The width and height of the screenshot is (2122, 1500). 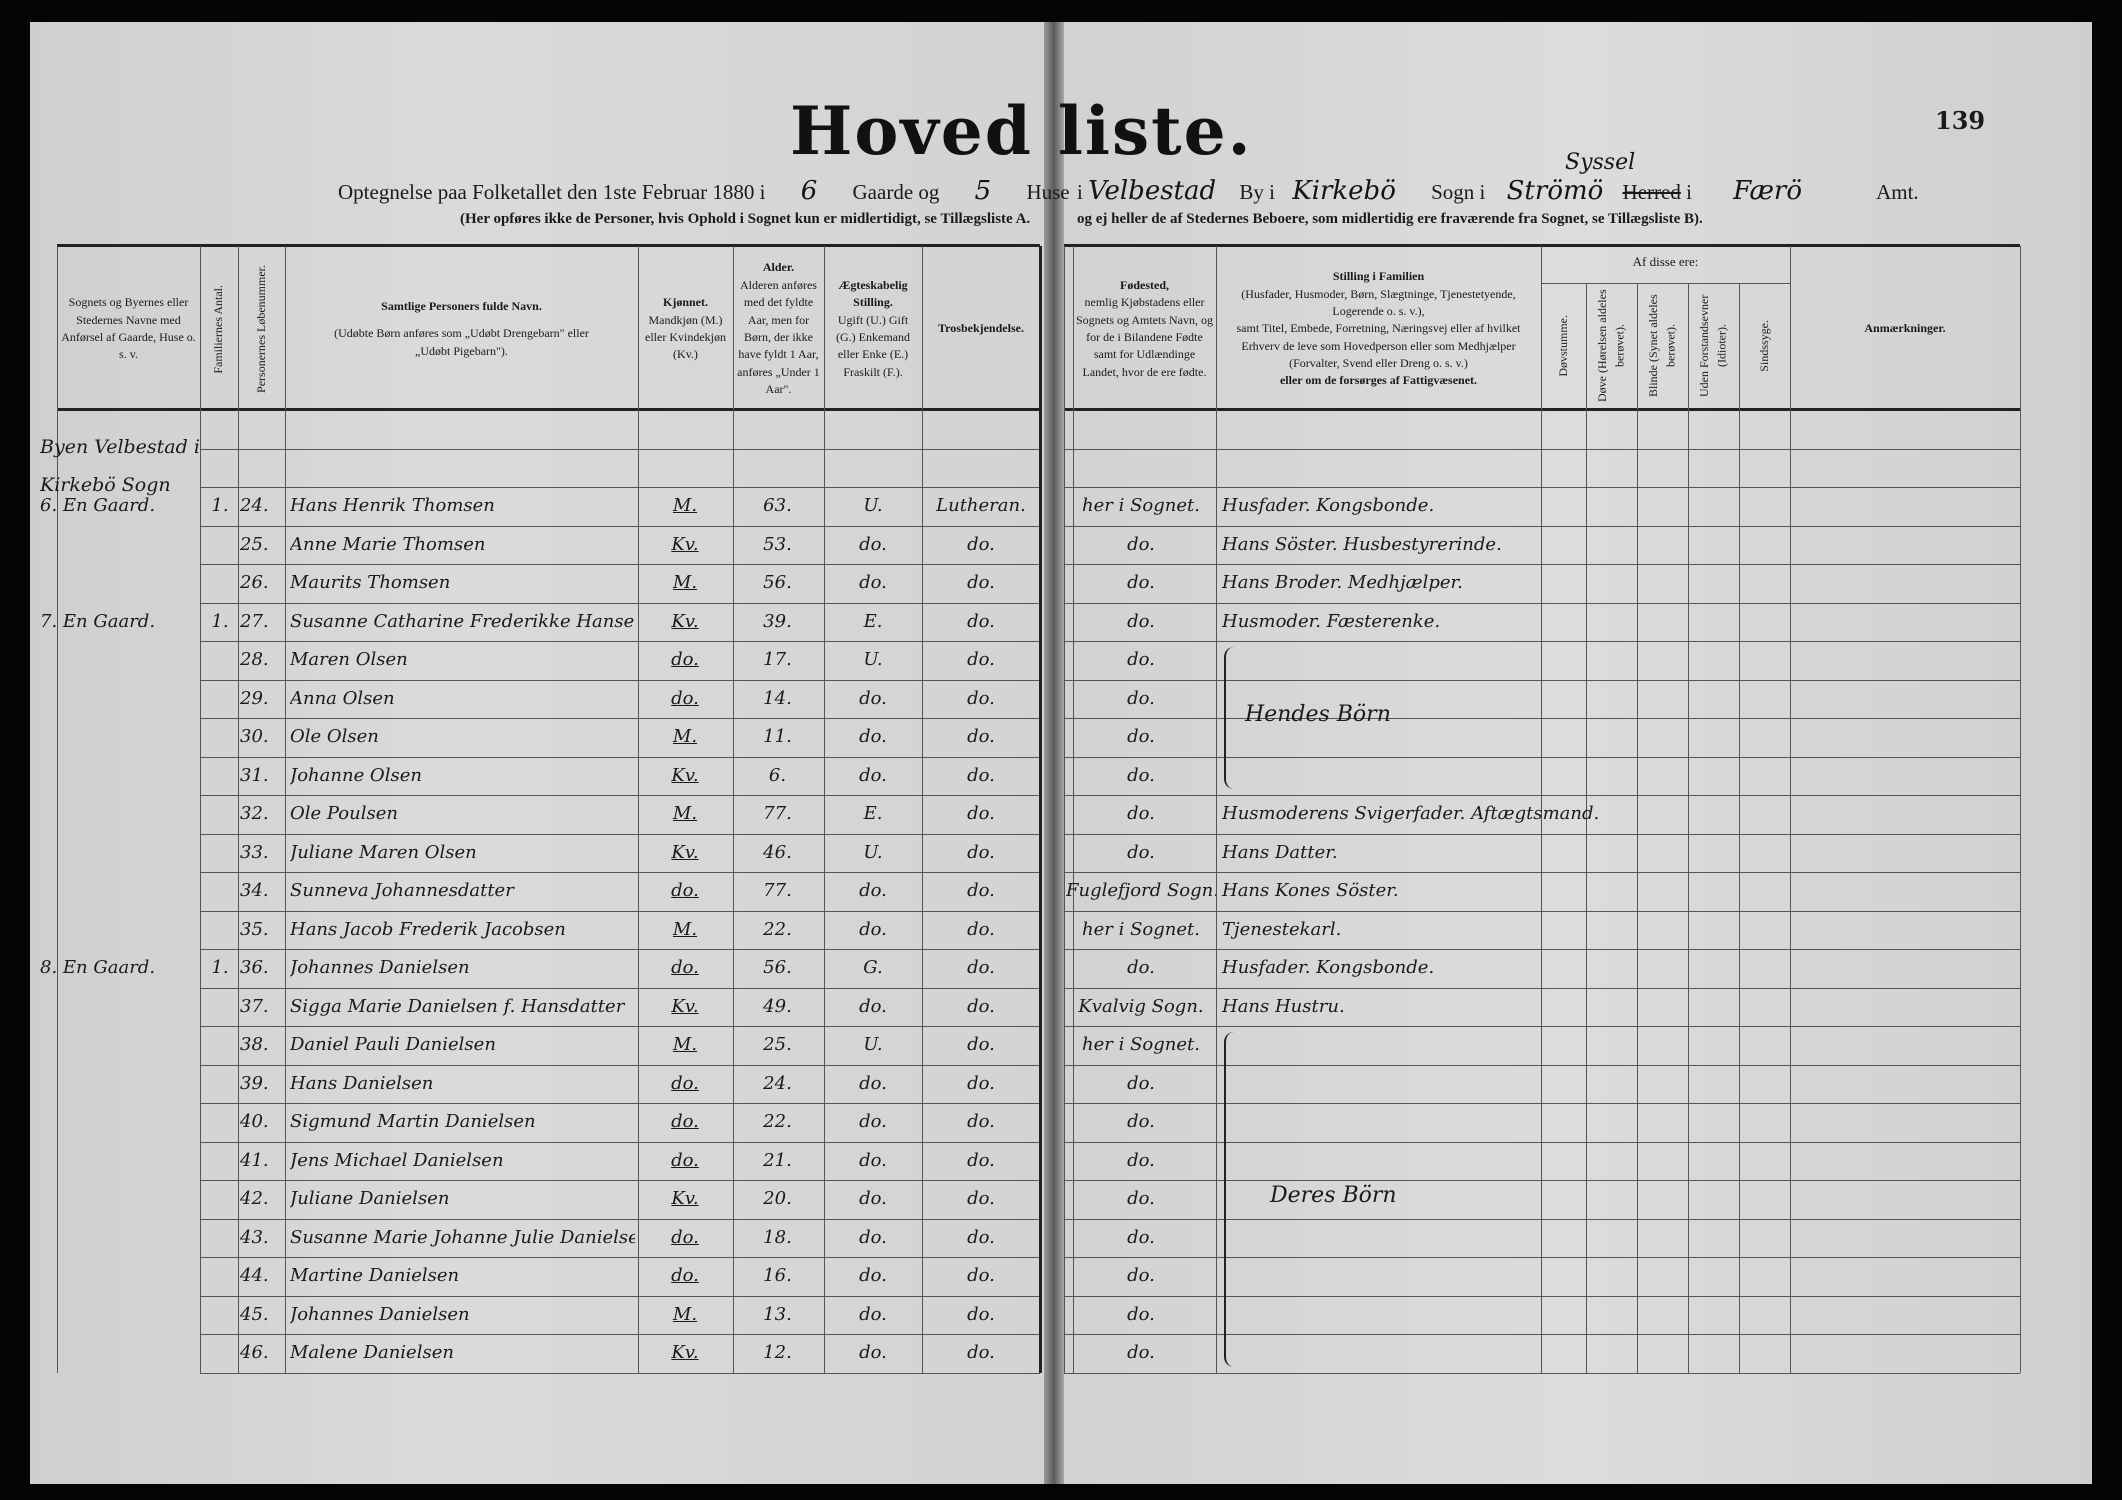 I want to click on cell-name: Anne Marie Thomsen, so click(x=388, y=544).